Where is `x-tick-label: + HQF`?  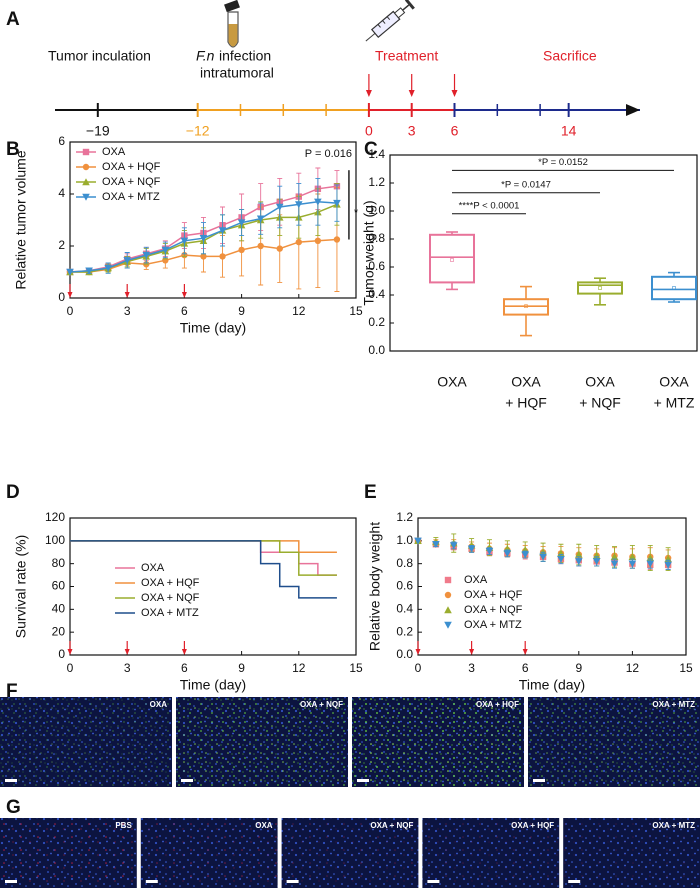 x-tick-label: + HQF is located at coordinates (526, 403).